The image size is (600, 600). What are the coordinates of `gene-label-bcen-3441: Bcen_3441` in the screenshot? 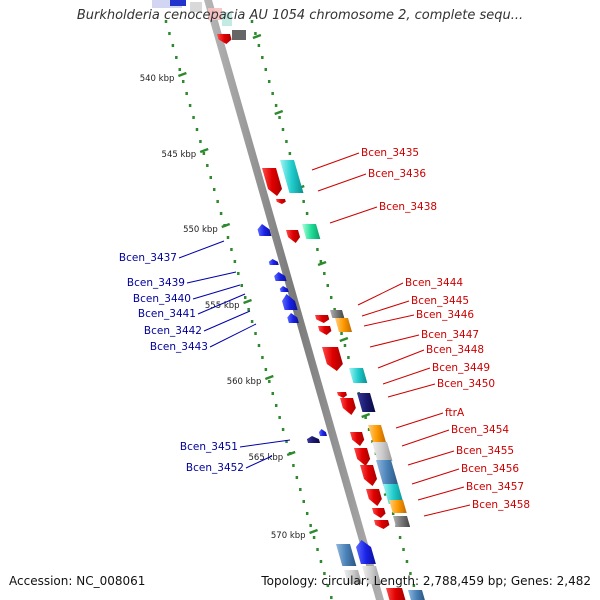 It's located at (167, 314).